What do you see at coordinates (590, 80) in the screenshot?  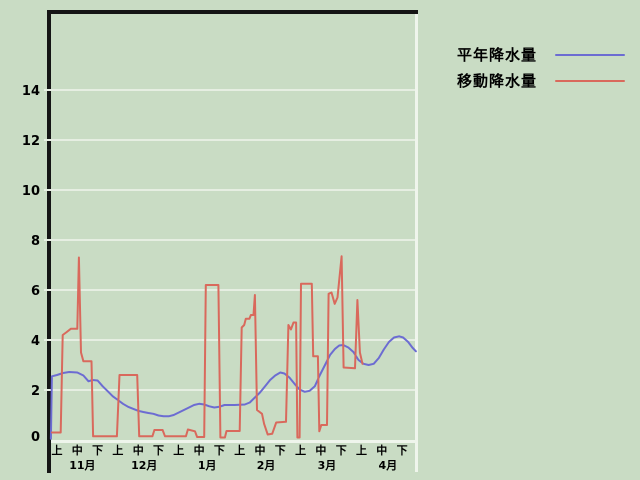 I see `legend-line-red-icon` at bounding box center [590, 80].